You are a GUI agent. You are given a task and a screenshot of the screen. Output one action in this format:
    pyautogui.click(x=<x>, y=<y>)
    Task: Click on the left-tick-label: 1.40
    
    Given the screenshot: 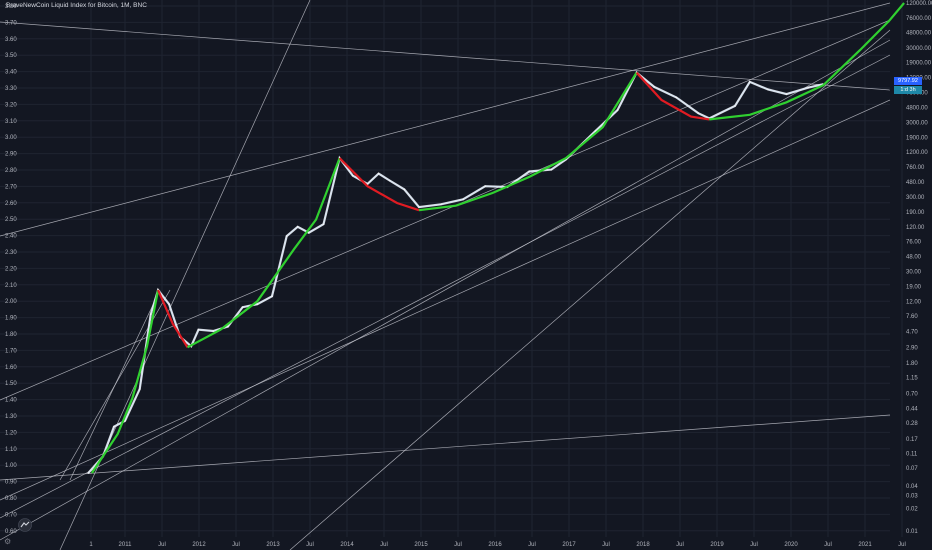 What is the action you would take?
    pyautogui.click(x=11, y=401)
    